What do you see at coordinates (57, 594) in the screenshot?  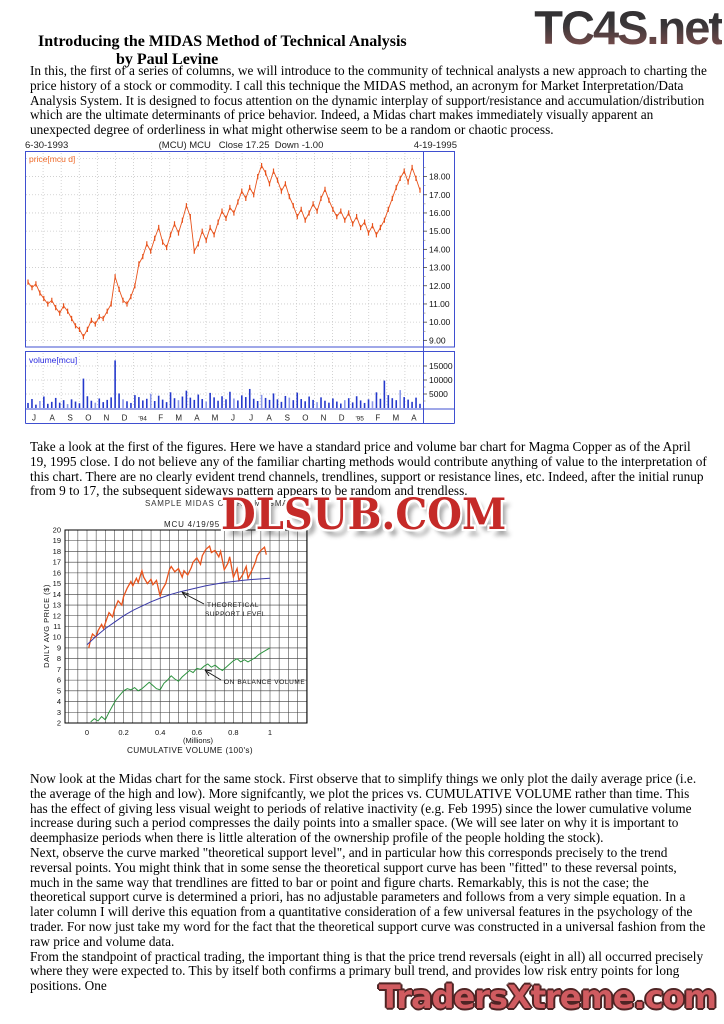 I see `svg-text: 14` at bounding box center [57, 594].